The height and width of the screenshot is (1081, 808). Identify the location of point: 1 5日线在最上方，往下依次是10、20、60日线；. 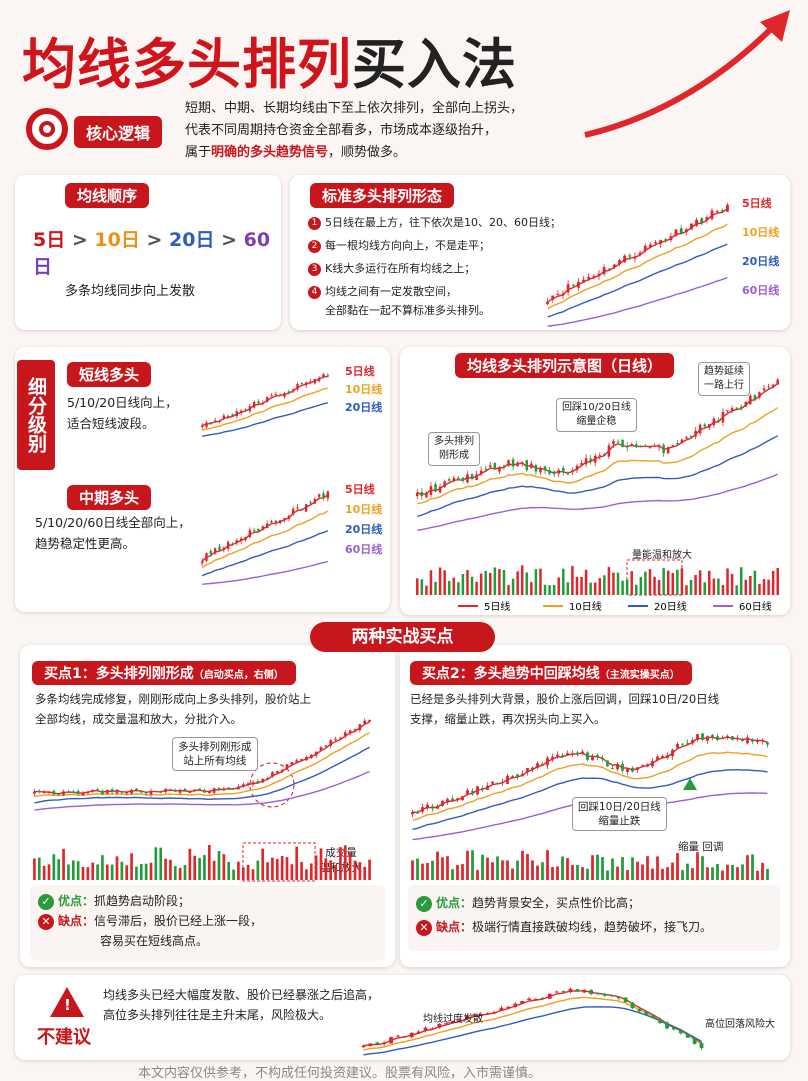
(434, 222).